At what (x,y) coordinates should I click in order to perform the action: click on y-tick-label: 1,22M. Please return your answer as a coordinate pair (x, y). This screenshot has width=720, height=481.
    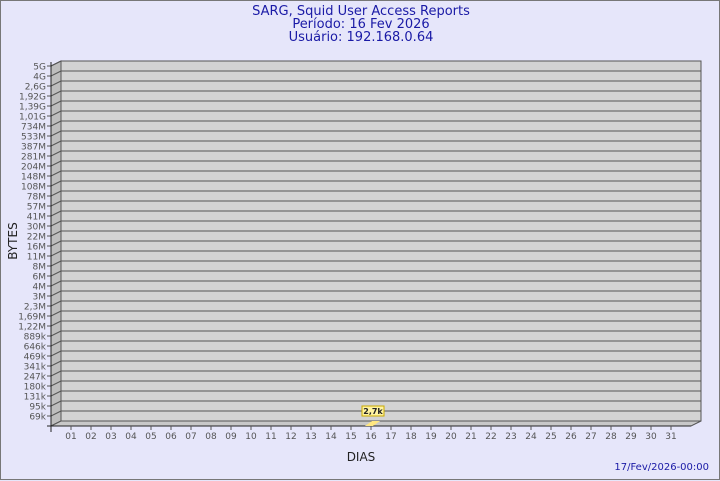
    Looking at the image, I should click on (32, 328).